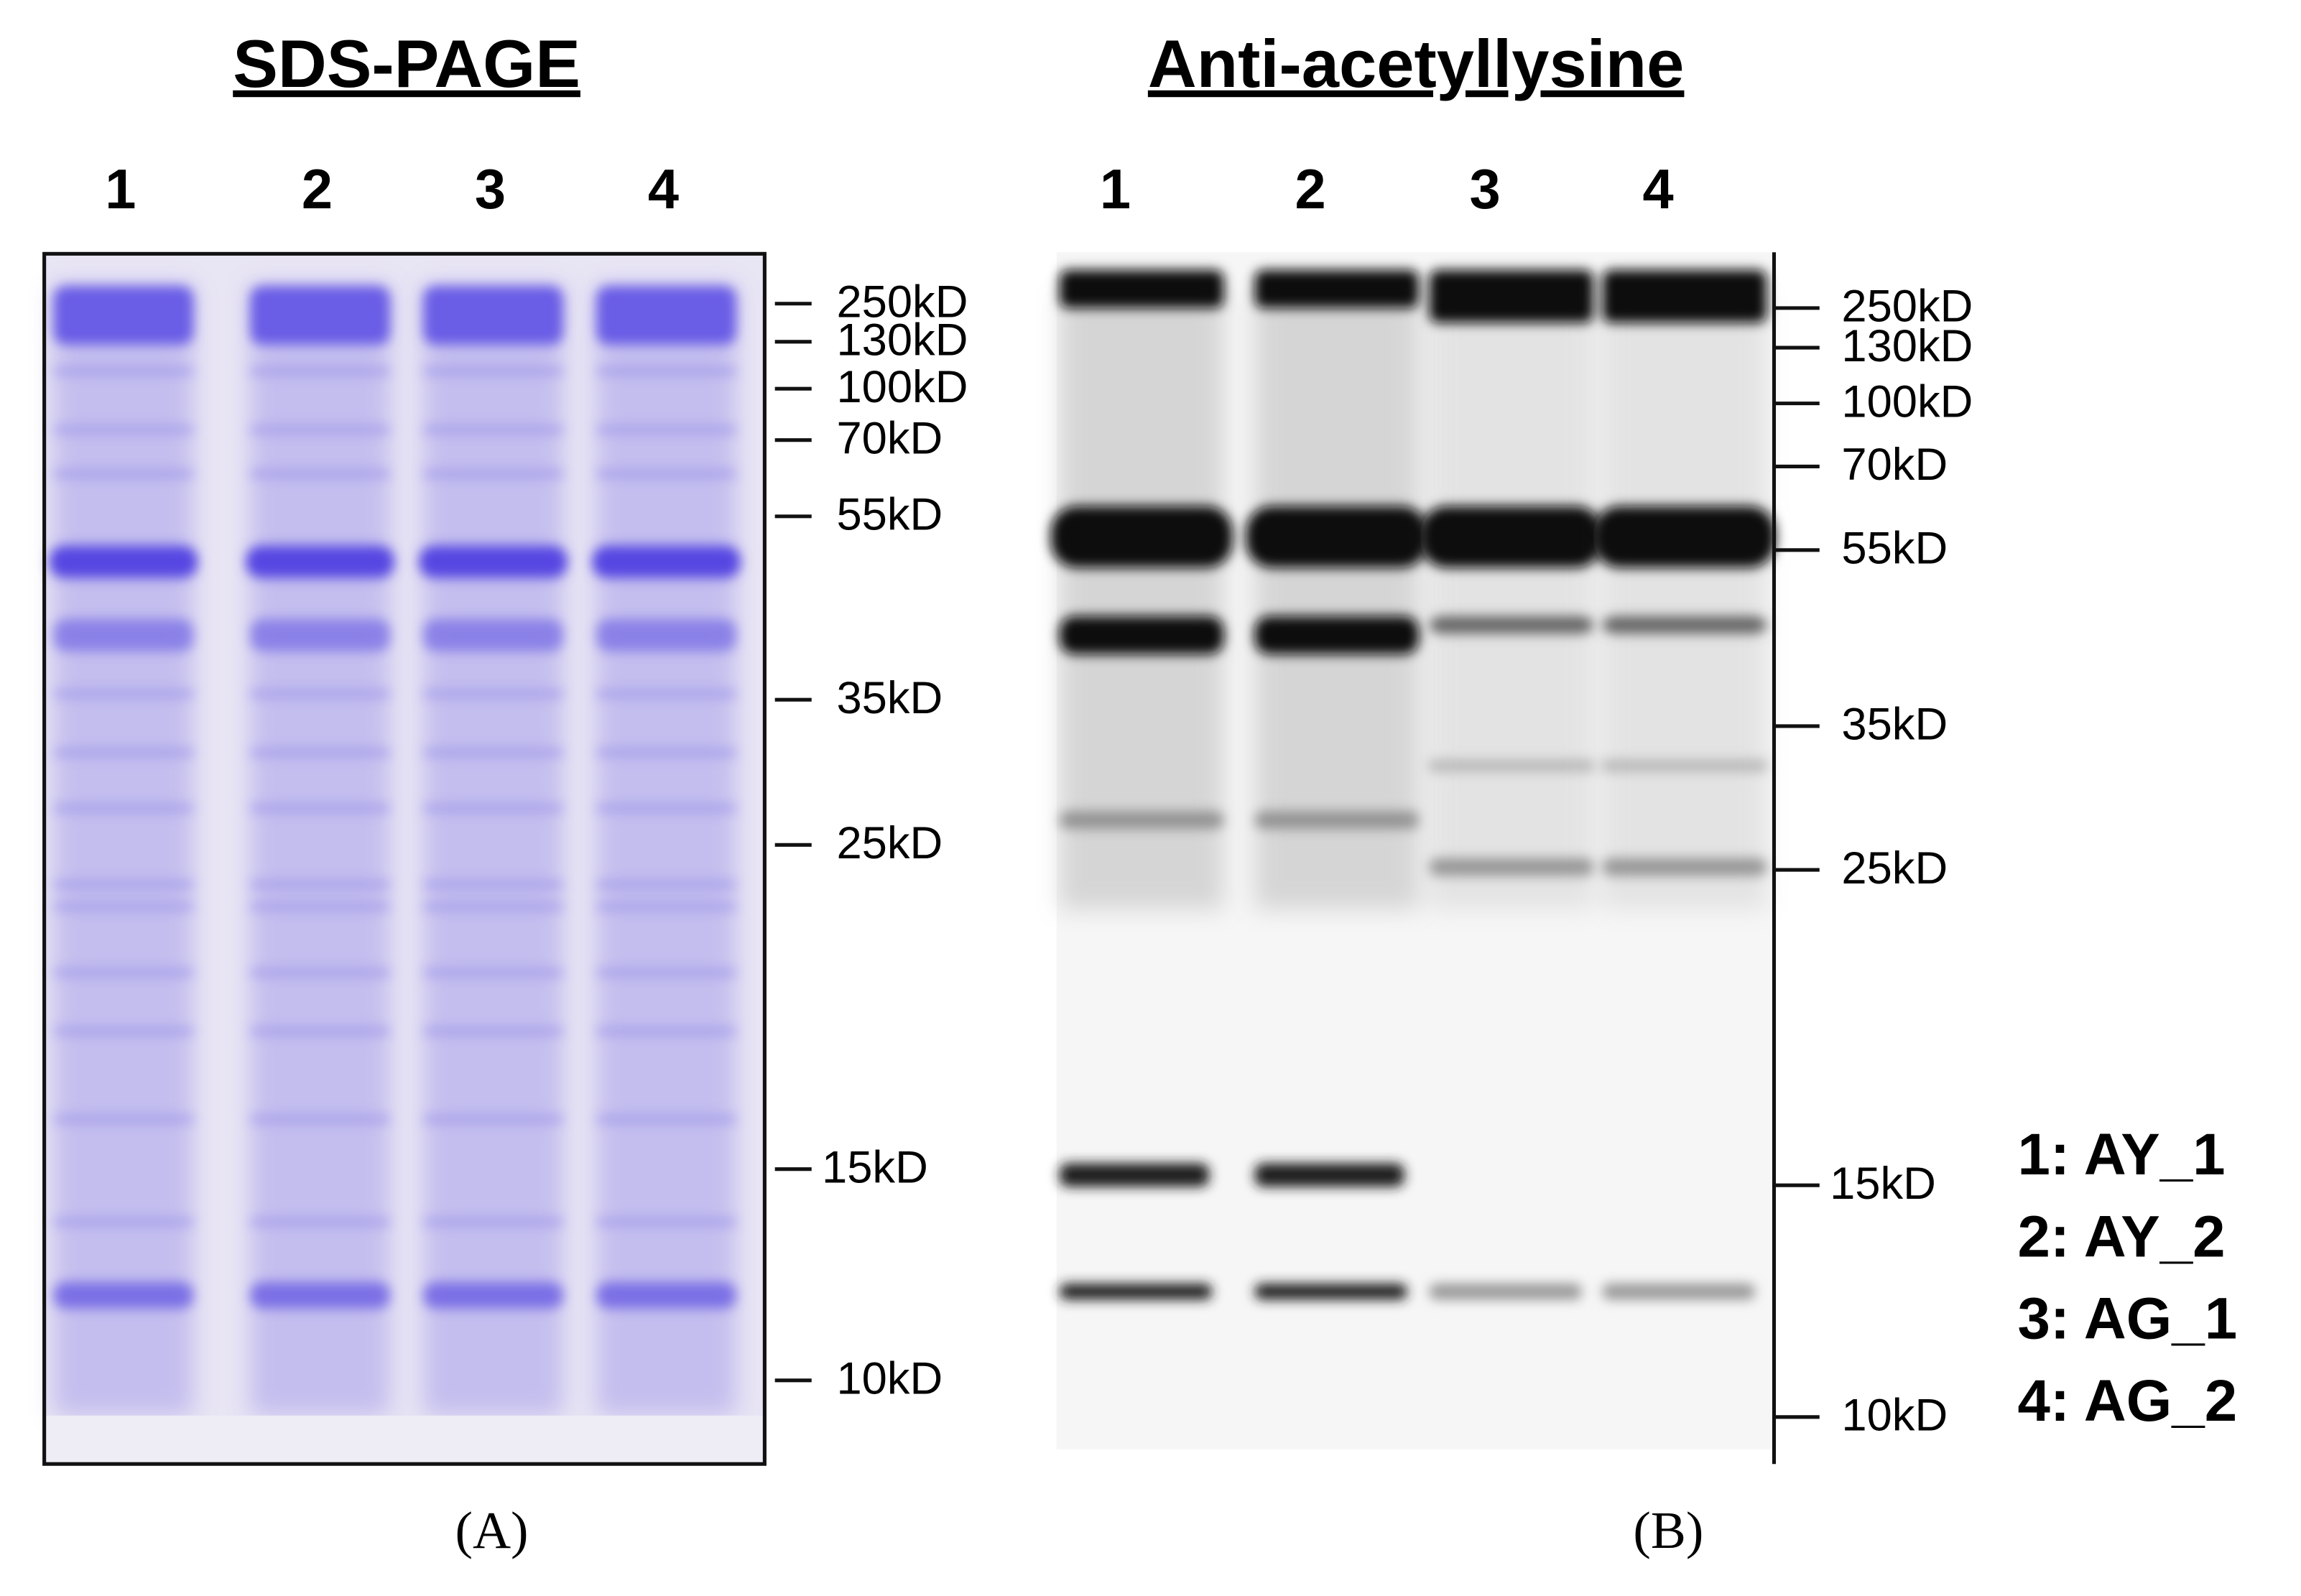  What do you see at coordinates (1907, 307) in the screenshot?
I see `marker-label: 250kD` at bounding box center [1907, 307].